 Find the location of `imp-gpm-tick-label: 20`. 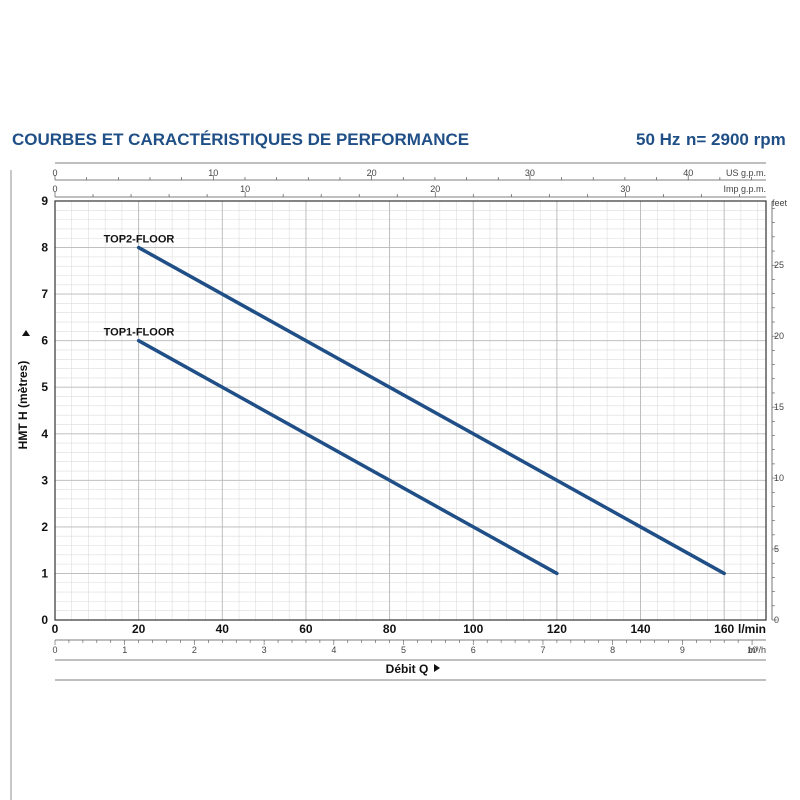

imp-gpm-tick-label: 20 is located at coordinates (435, 189).